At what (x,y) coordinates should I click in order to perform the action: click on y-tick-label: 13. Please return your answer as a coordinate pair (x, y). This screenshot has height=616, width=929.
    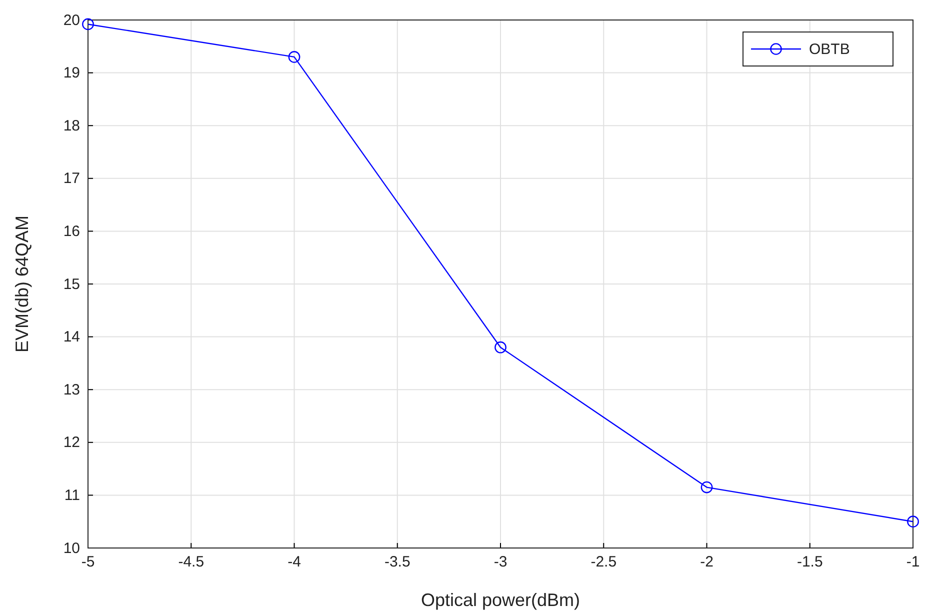
    Looking at the image, I should click on (71, 389).